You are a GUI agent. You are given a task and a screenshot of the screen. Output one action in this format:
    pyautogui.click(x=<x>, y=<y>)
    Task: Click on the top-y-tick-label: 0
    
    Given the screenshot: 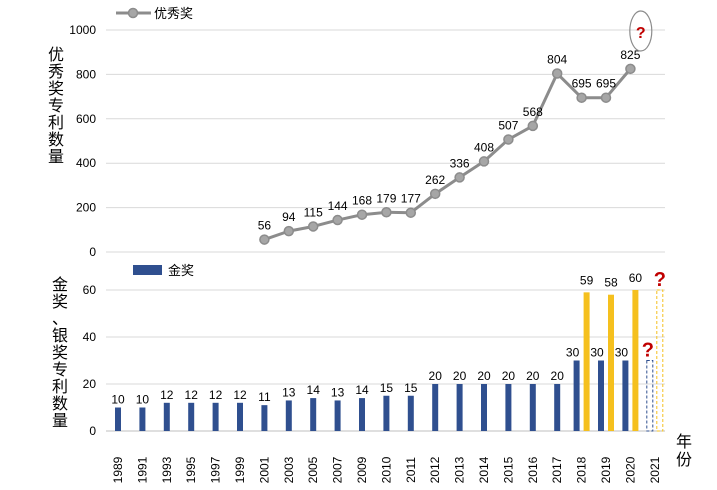 What is the action you would take?
    pyautogui.click(x=92, y=252)
    